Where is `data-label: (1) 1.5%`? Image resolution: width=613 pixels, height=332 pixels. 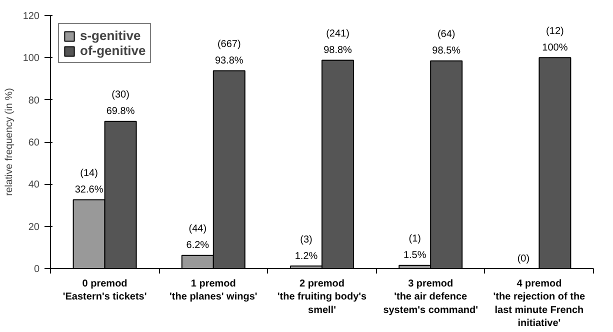
data-label: (1) 1.5% is located at coordinates (414, 248).